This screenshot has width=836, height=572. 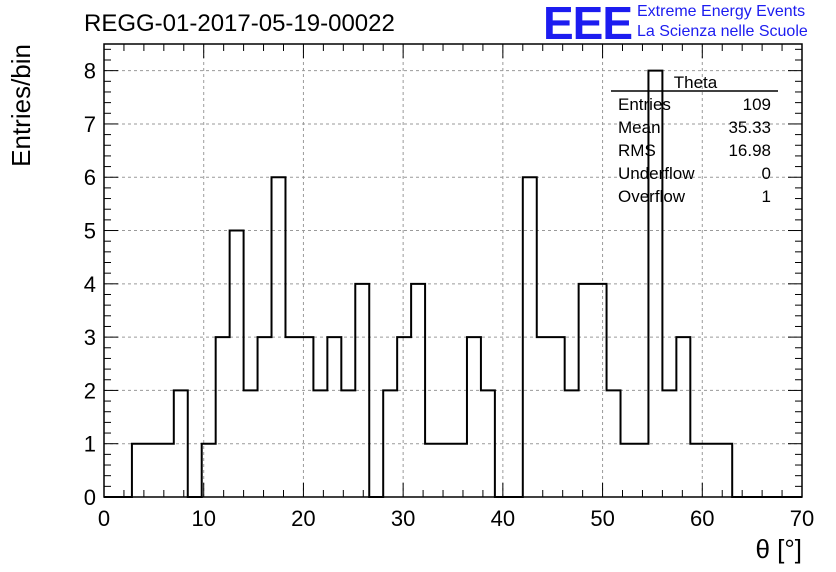 What do you see at coordinates (602, 518) in the screenshot?
I see `x-tick-label: 50` at bounding box center [602, 518].